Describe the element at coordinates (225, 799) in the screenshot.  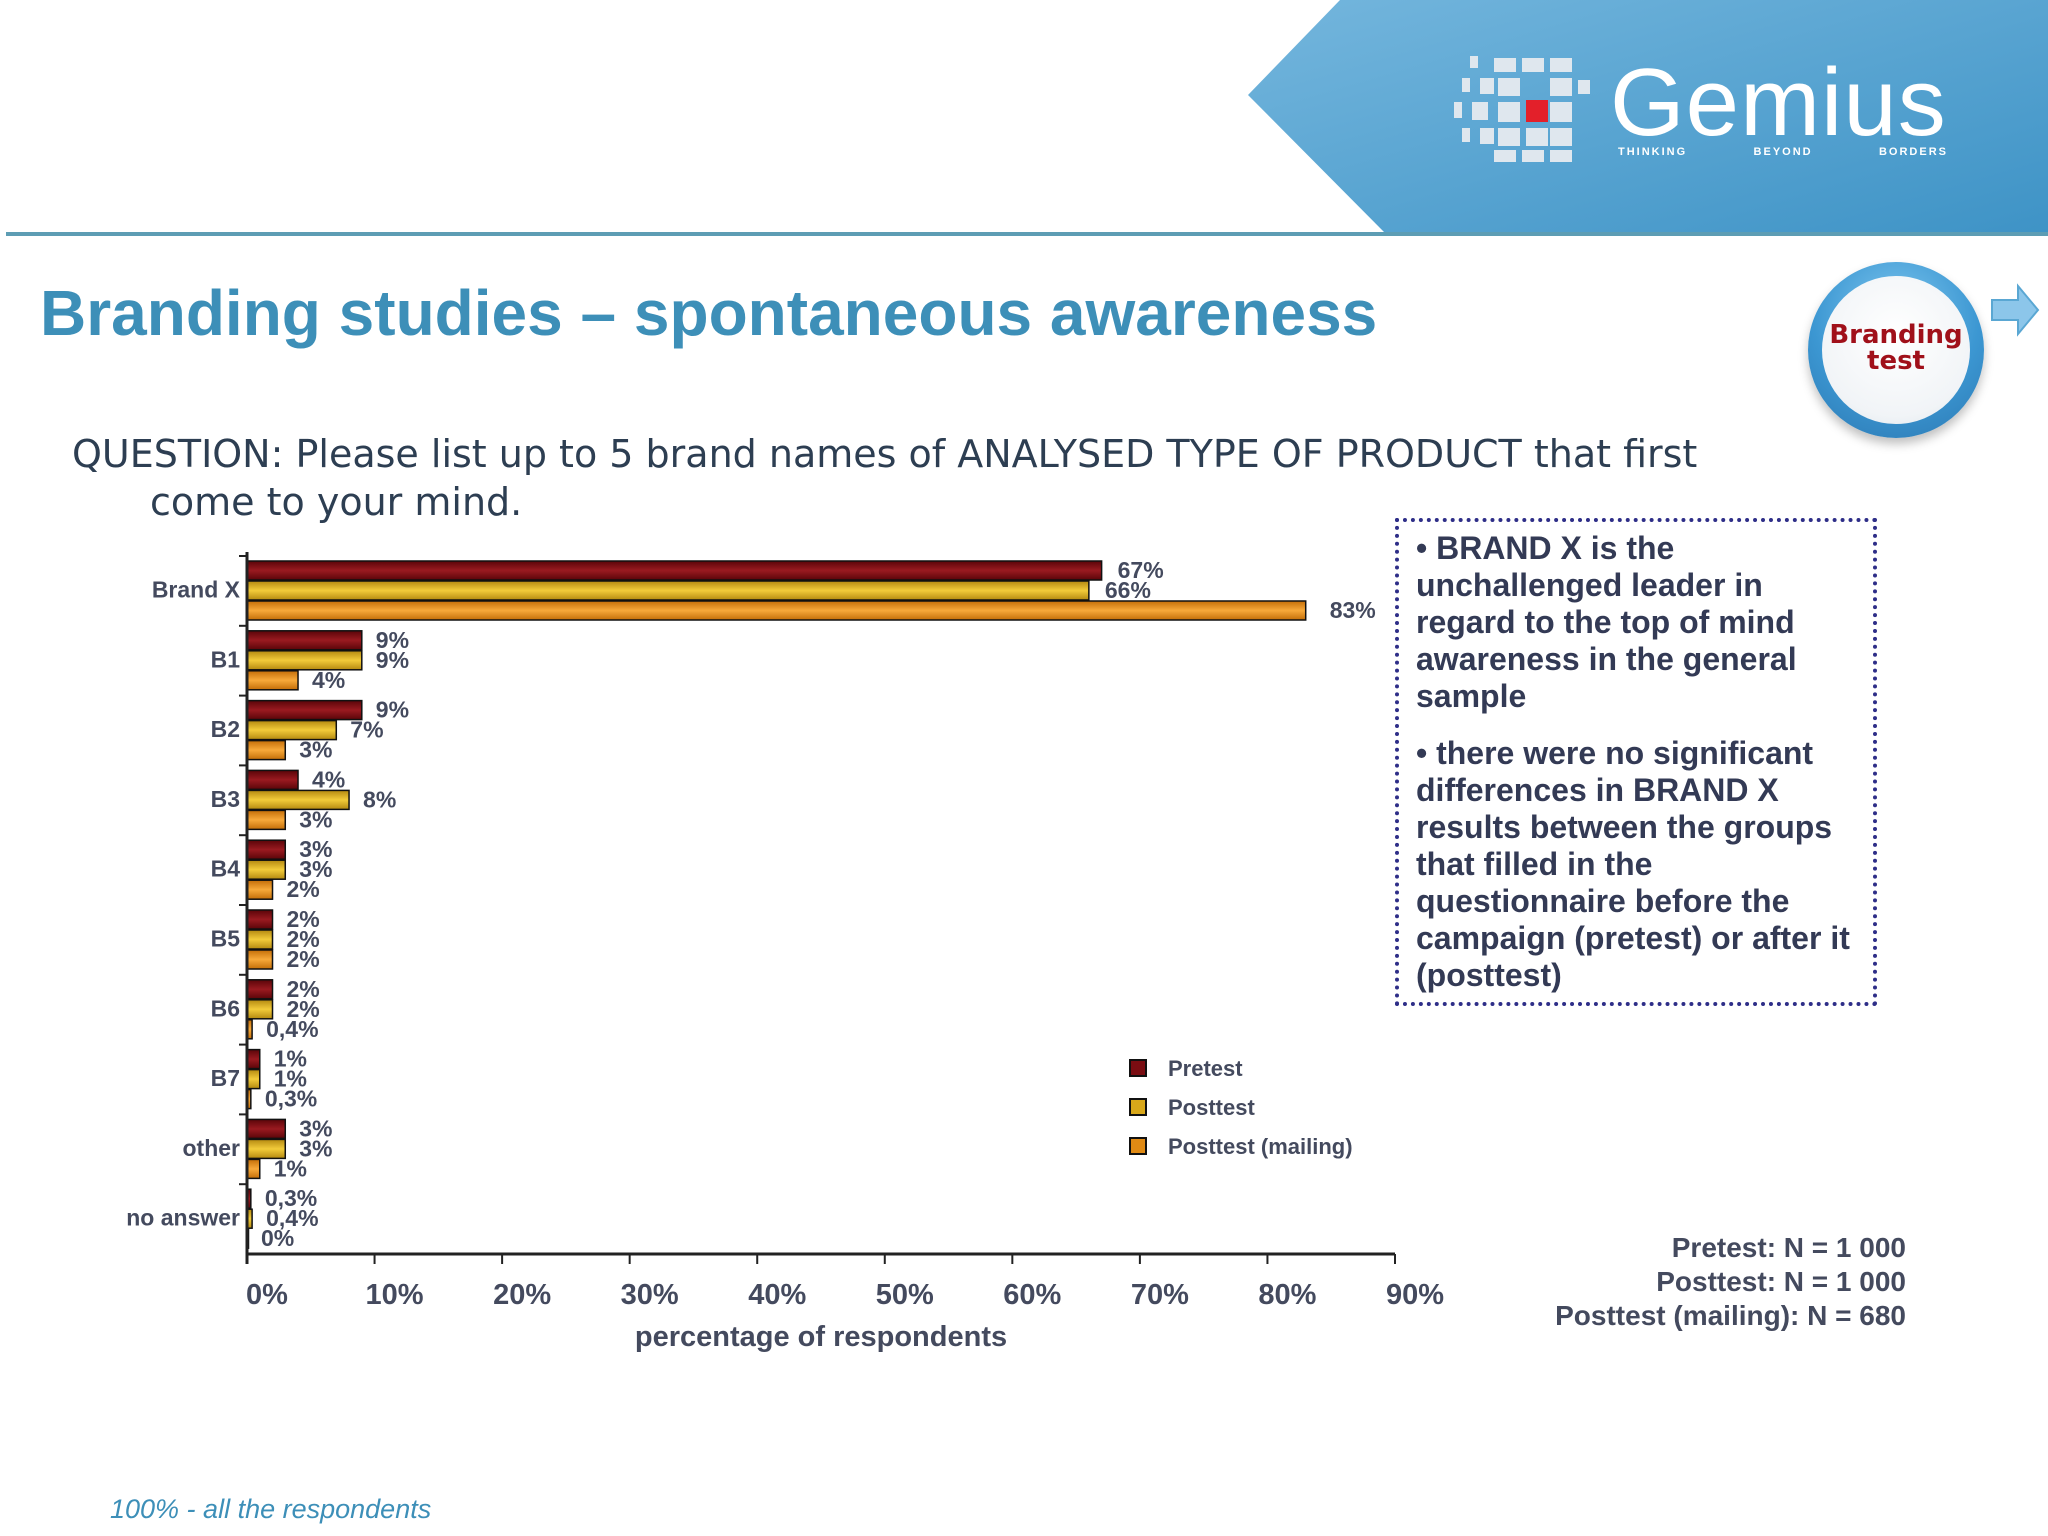
I see `category-label: B3` at that location.